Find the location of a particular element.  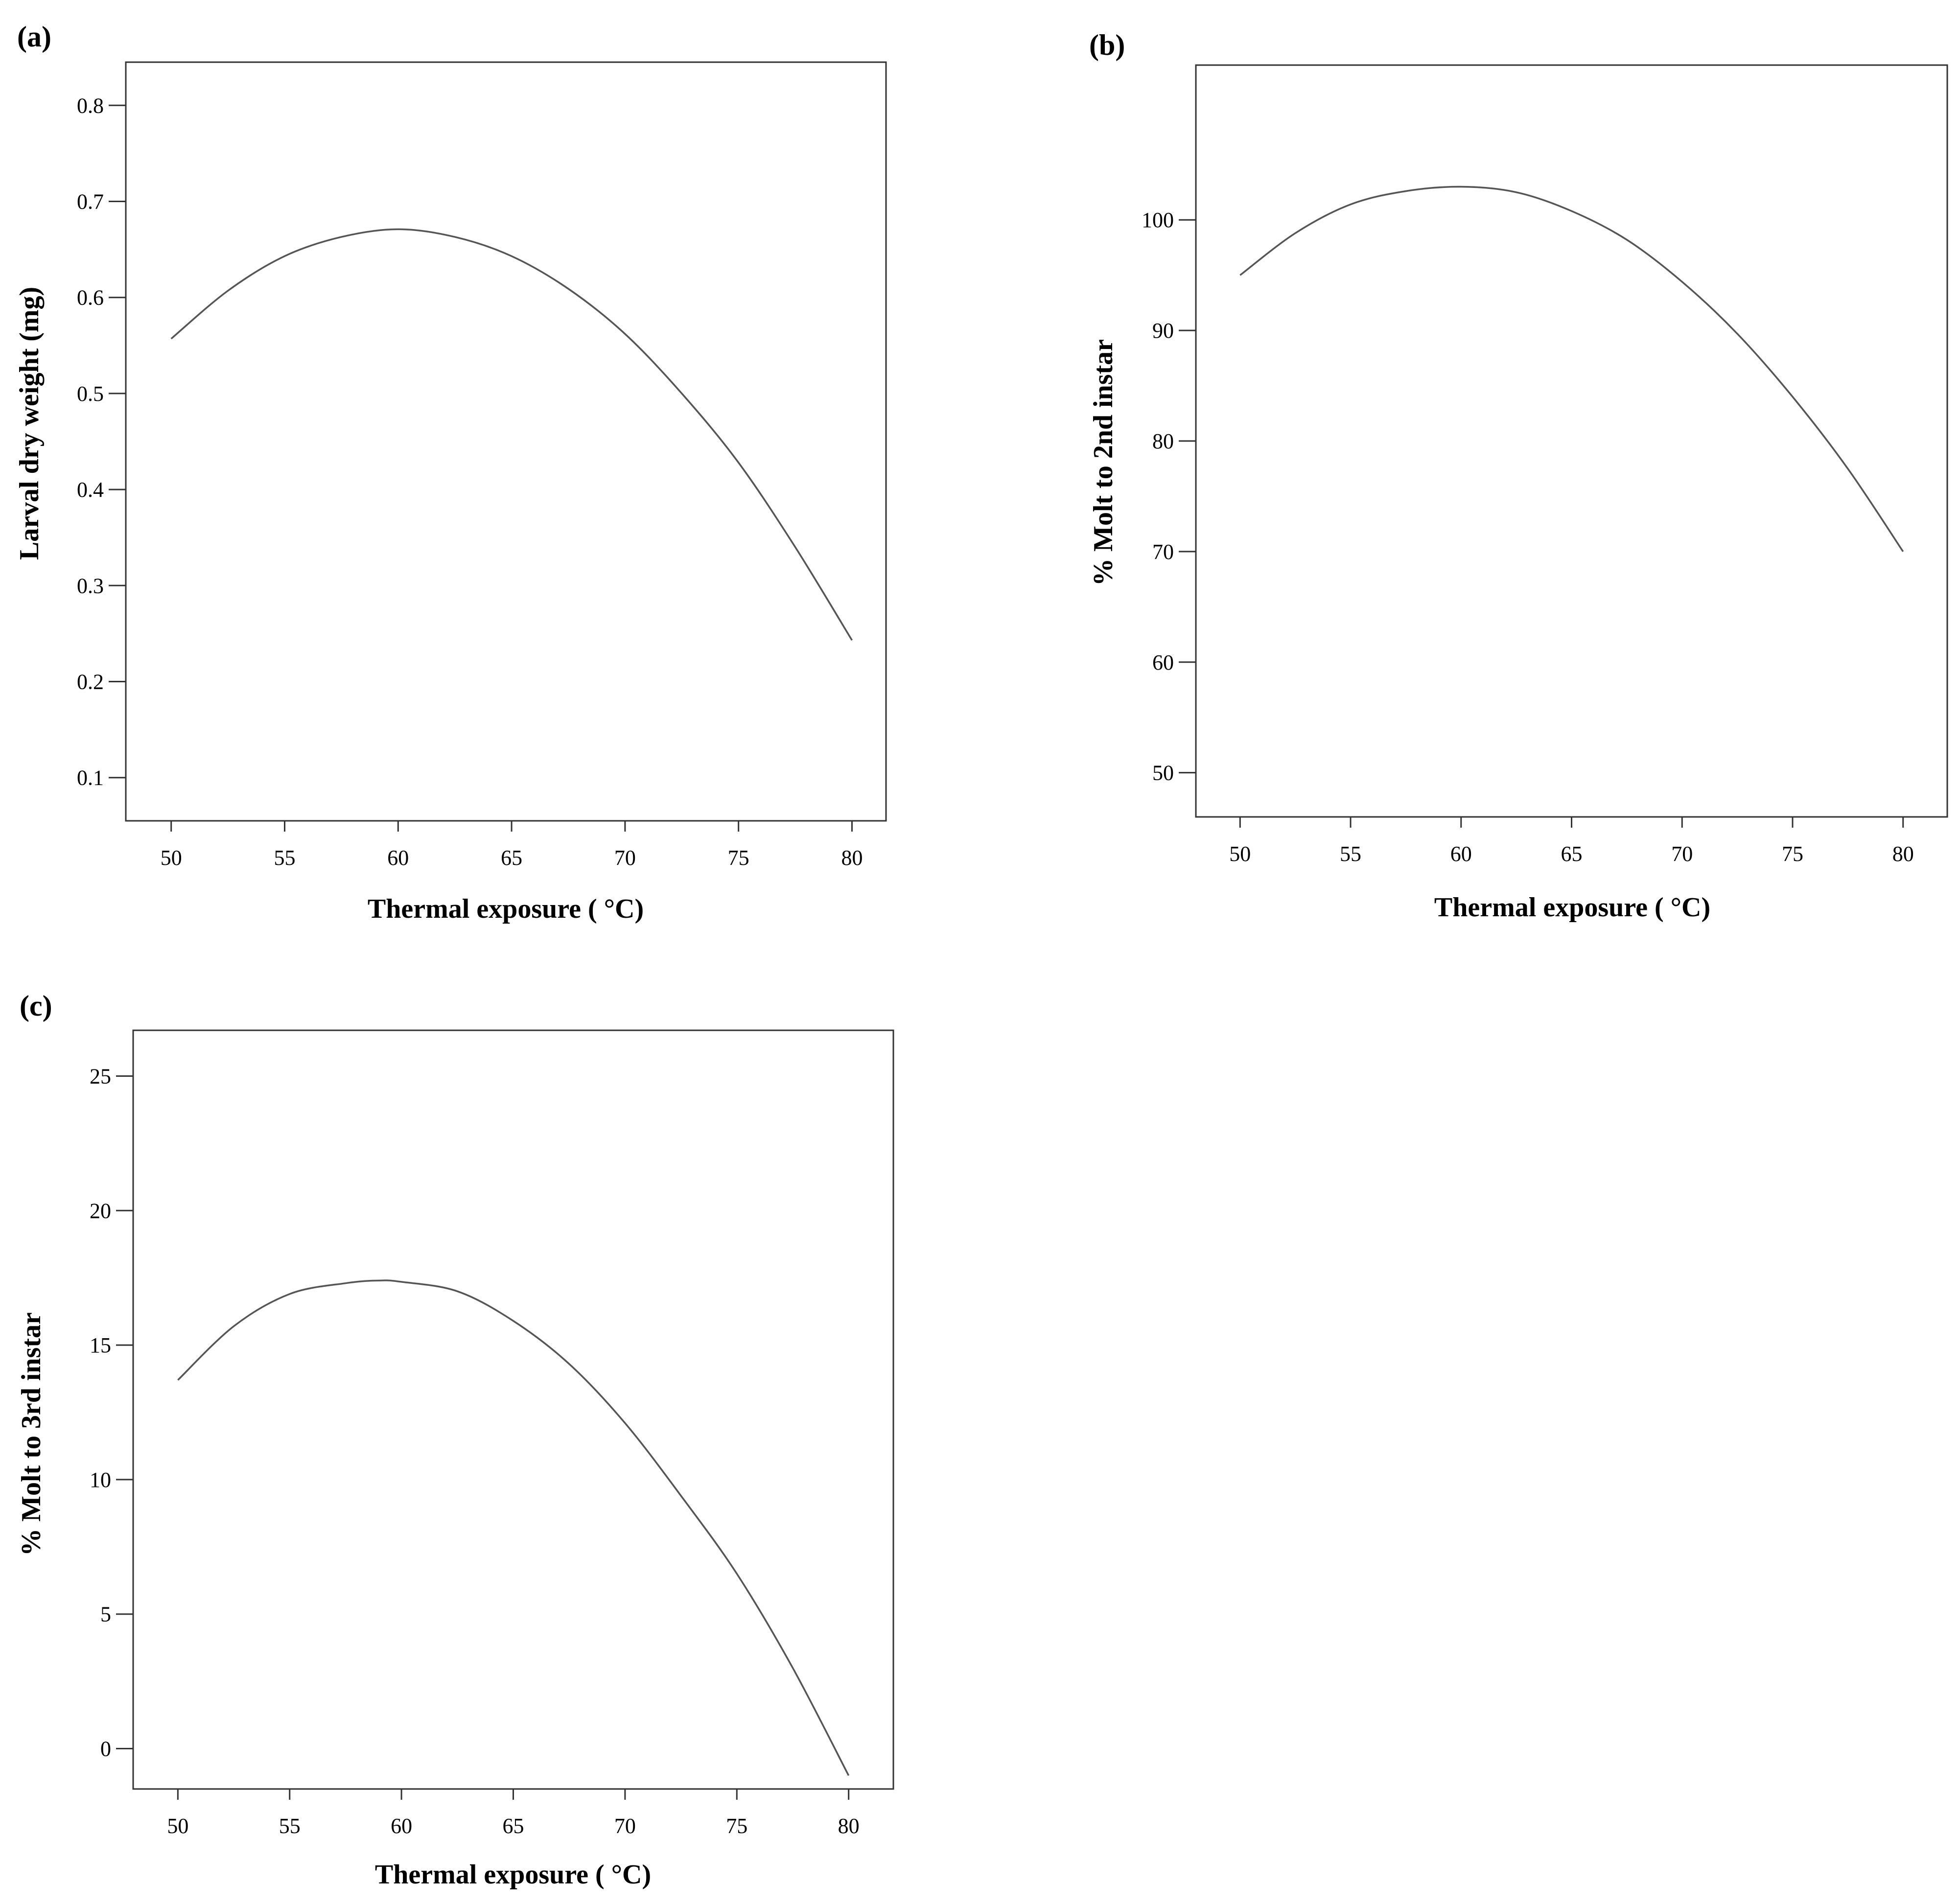

y-tick-label: 5 is located at coordinates (105, 1614).